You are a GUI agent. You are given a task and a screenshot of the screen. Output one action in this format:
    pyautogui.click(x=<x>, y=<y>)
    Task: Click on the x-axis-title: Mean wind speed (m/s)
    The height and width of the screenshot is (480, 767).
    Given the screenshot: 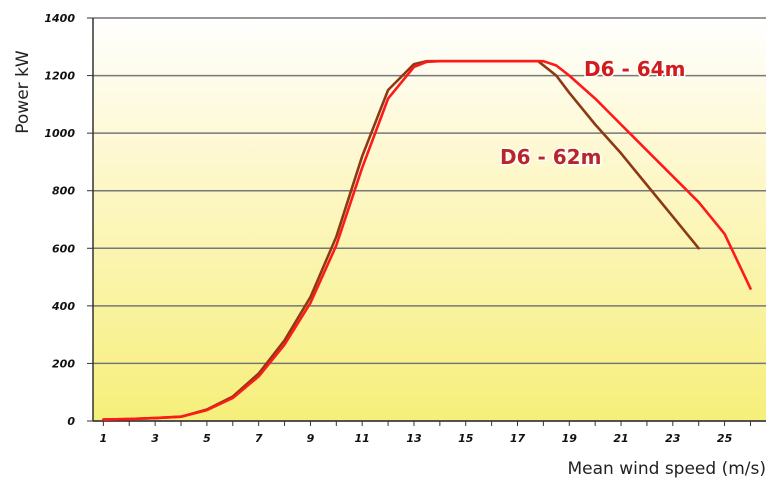 What is the action you would take?
    pyautogui.click(x=667, y=469)
    